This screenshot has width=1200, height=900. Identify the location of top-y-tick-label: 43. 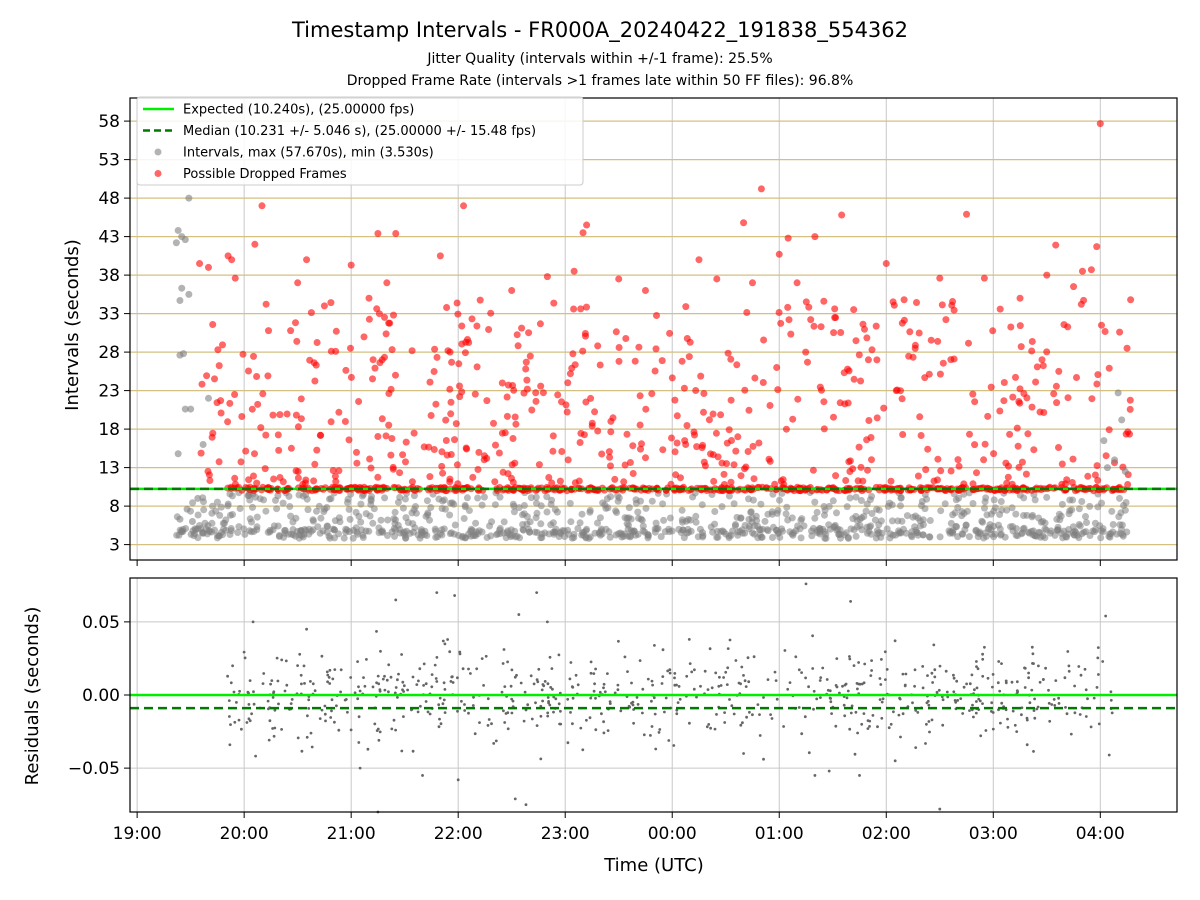
(109, 238).